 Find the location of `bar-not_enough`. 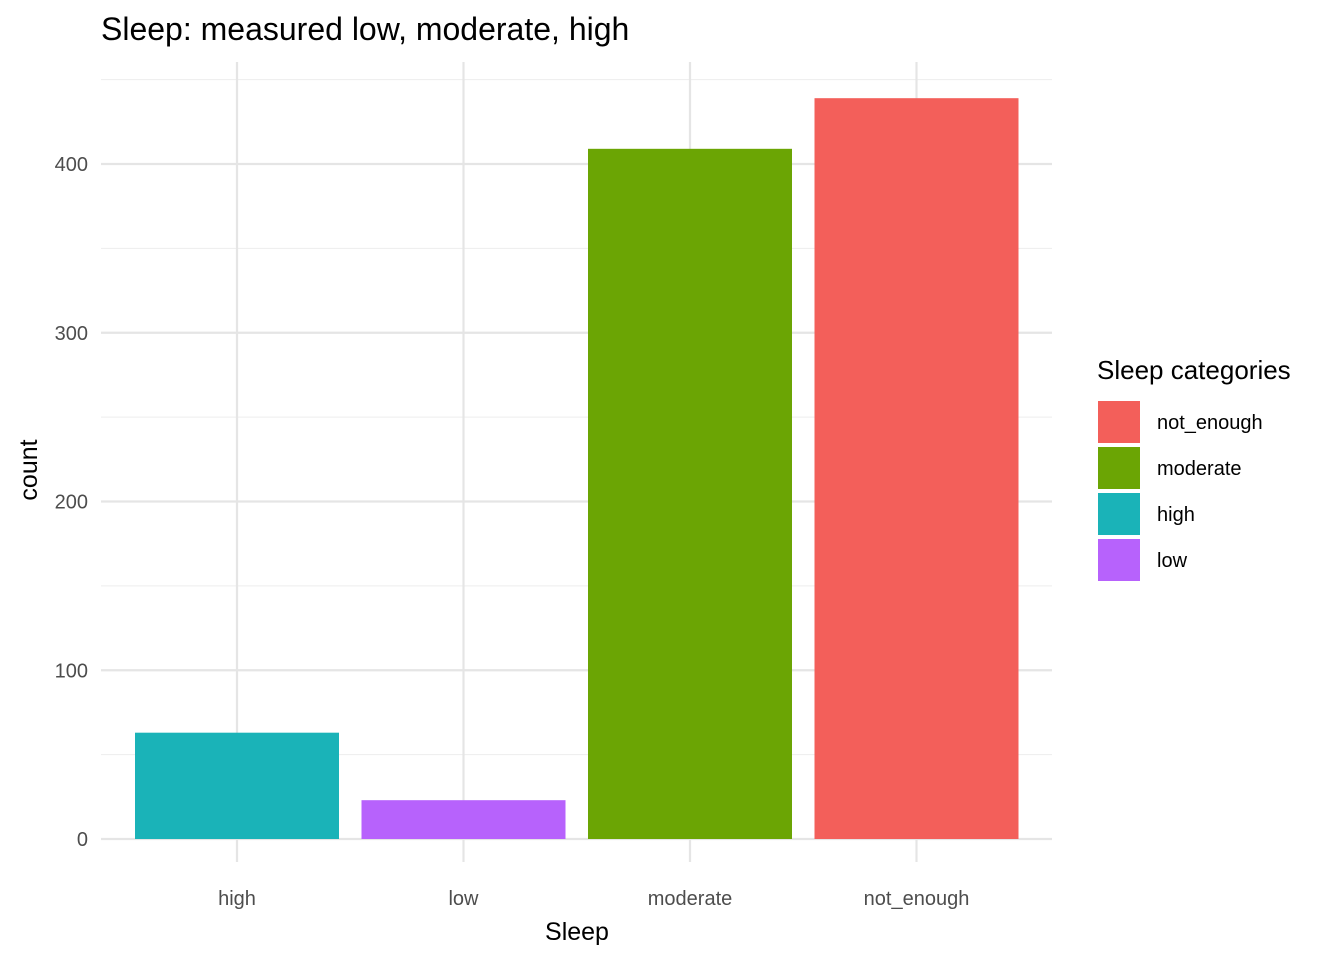

bar-not_enough is located at coordinates (916, 468).